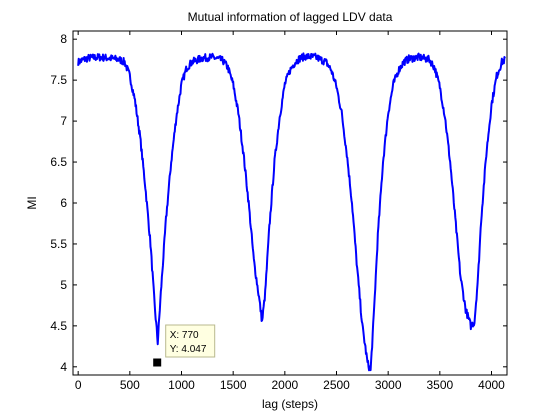 The height and width of the screenshot is (420, 560). Describe the element at coordinates (32, 202) in the screenshot. I see `y-axis-label: MI` at that location.